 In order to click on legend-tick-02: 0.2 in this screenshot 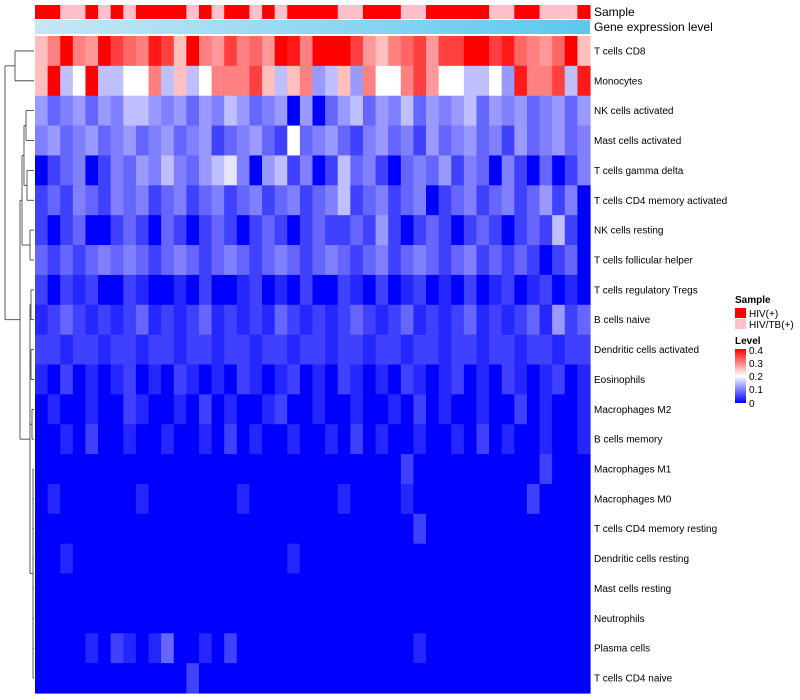, I will do `click(756, 377)`.